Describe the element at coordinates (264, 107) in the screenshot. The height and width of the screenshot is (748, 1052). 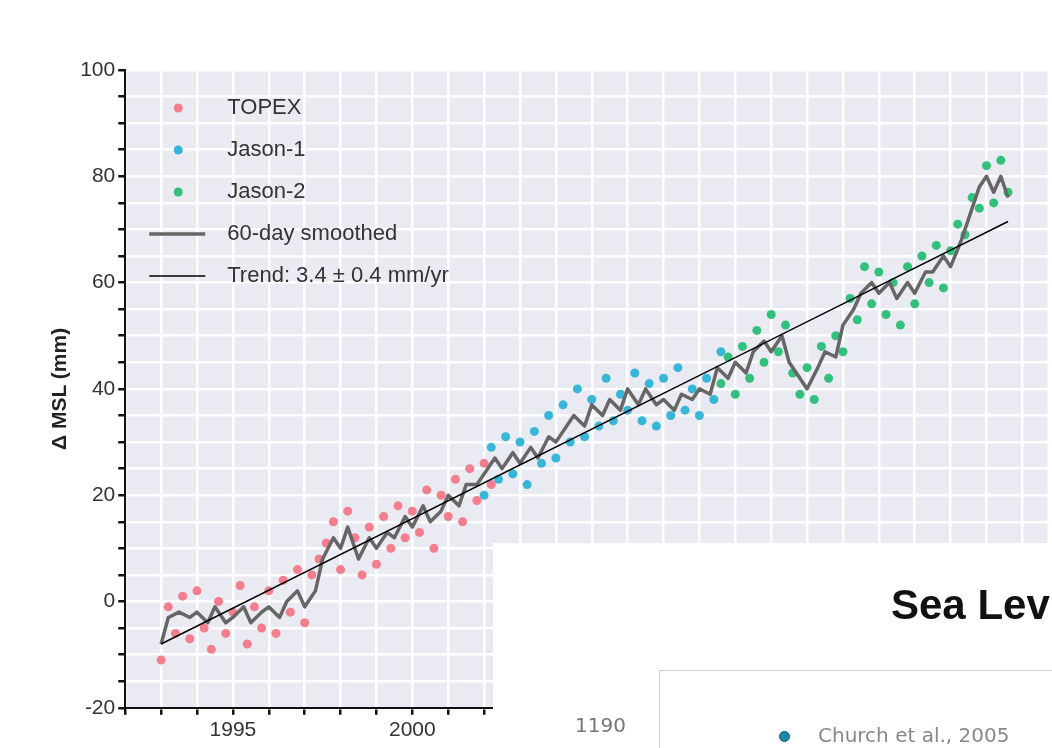
I see `legend-label: TOPEX` at that location.